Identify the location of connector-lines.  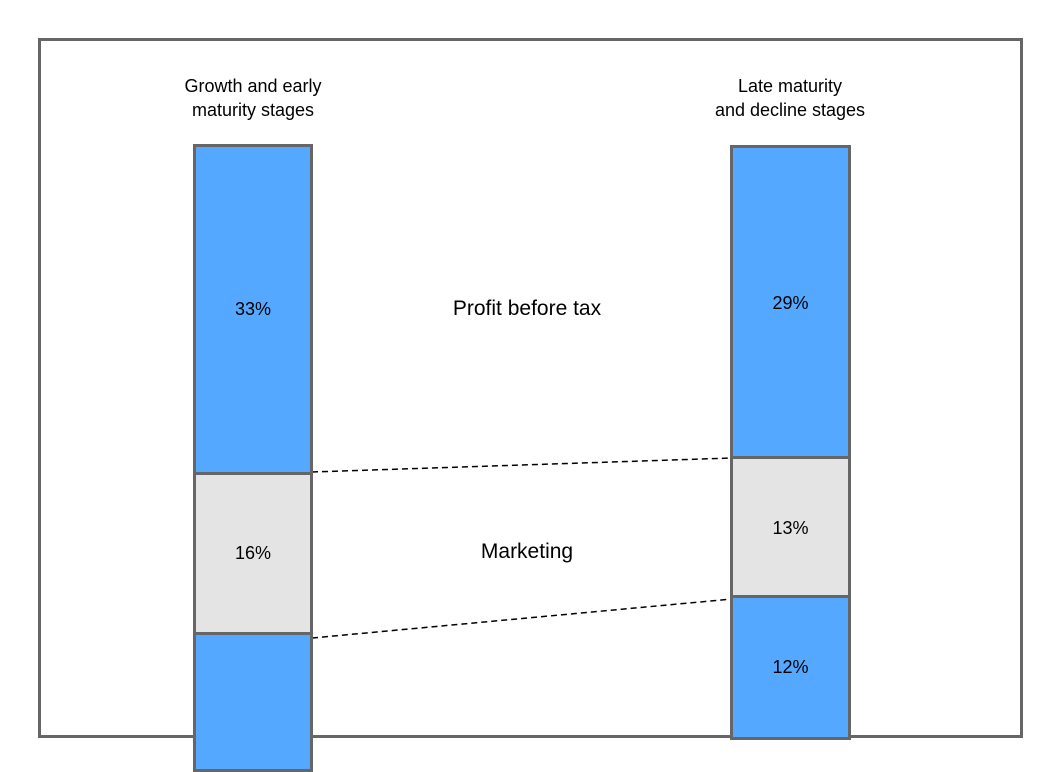
(522, 548).